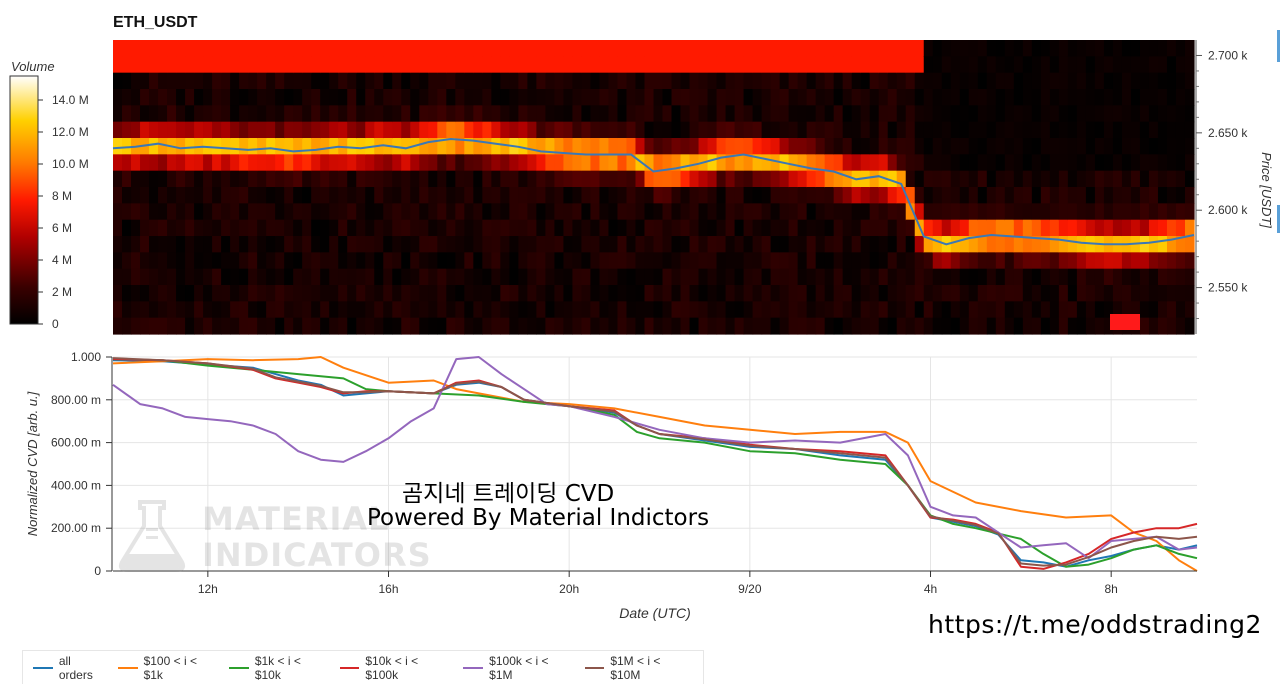 This screenshot has height=684, width=1280. Describe the element at coordinates (168, 668) in the screenshot. I see `legend-item: $100 < i < $1k` at that location.